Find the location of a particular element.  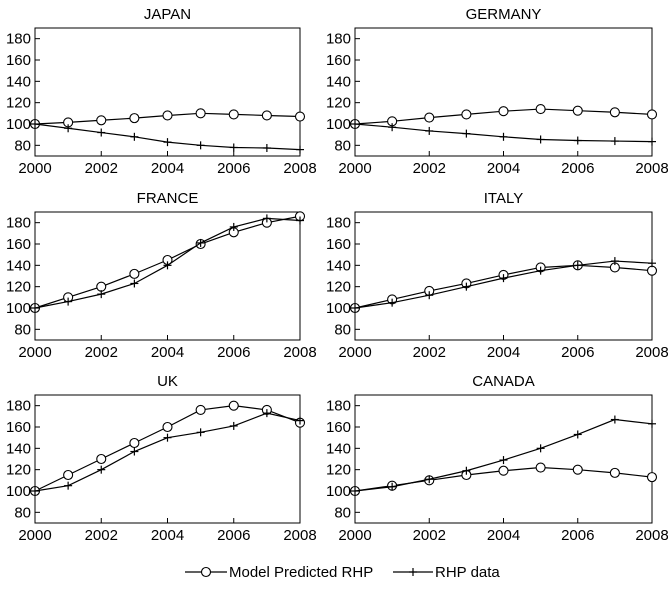

legend-label-model: Model Predicted RHP is located at coordinates (301, 572).